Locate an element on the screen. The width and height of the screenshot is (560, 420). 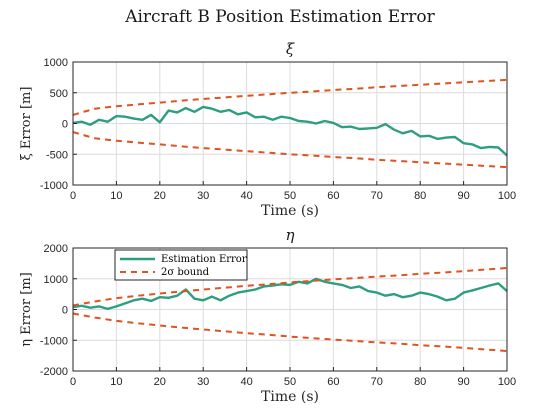
xi-x-tick-label: 100 is located at coordinates (507, 196).